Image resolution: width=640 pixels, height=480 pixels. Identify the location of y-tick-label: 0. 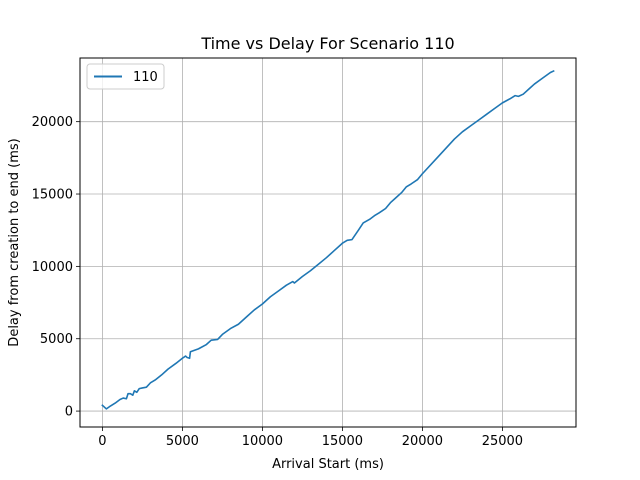
(69, 412).